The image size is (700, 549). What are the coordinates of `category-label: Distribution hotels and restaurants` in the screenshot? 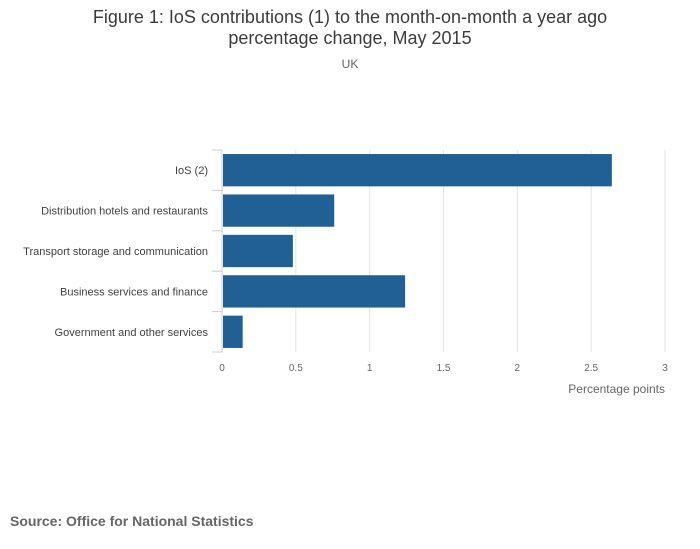 It's located at (124, 212).